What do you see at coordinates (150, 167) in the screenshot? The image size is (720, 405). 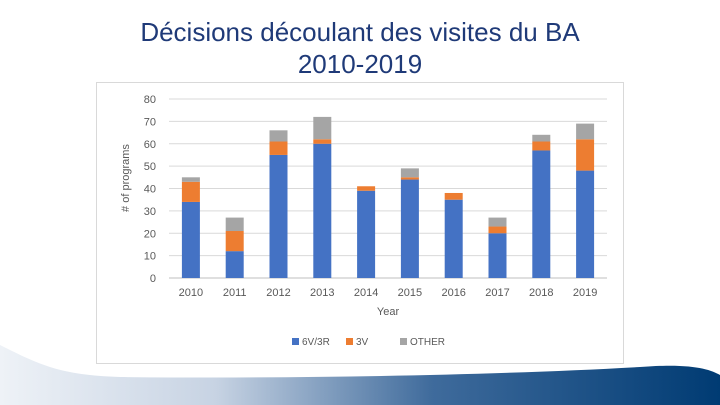 I see `y-tick-label: 50` at bounding box center [150, 167].